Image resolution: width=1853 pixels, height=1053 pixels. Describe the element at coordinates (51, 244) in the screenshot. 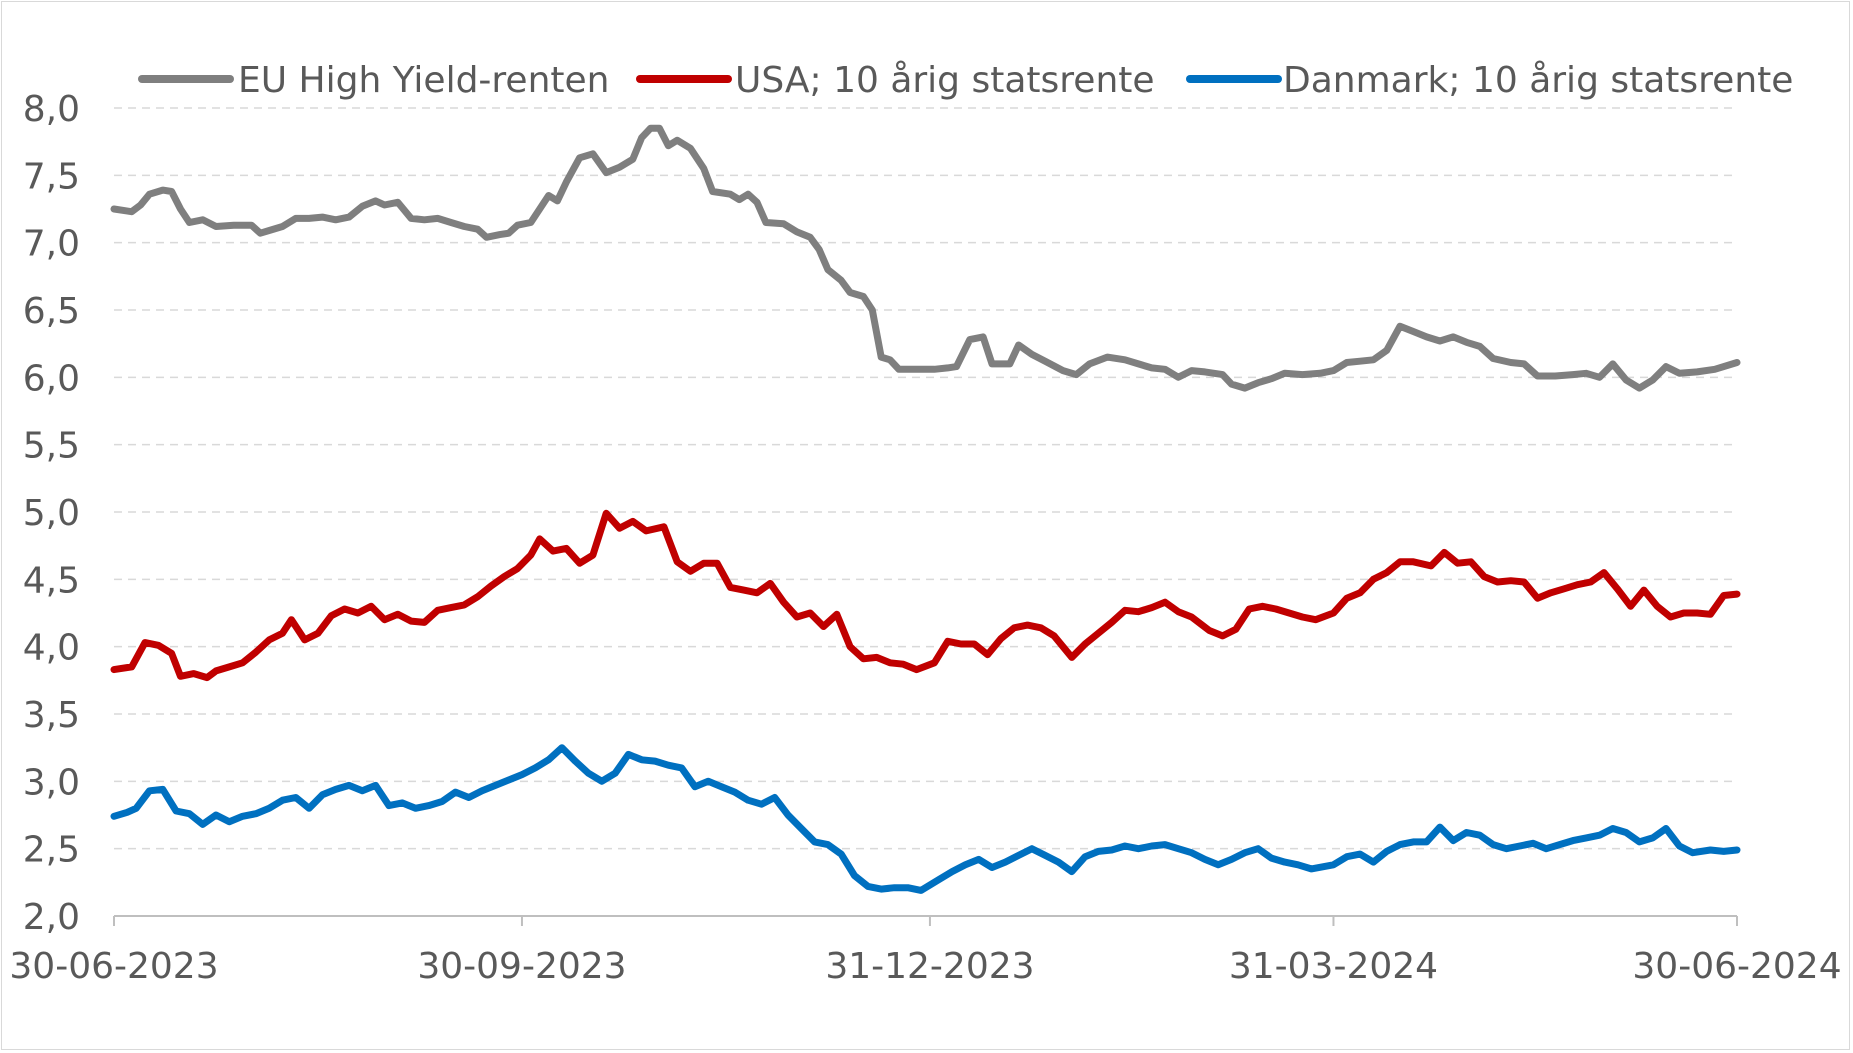

I see `y-tick-label: 7,0` at that location.